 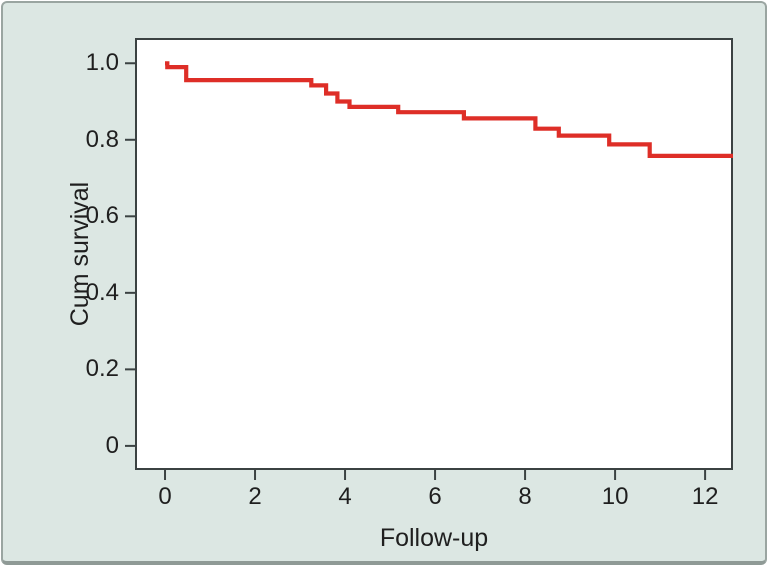 I want to click on y-tick-label: 0.4, so click(x=102, y=292).